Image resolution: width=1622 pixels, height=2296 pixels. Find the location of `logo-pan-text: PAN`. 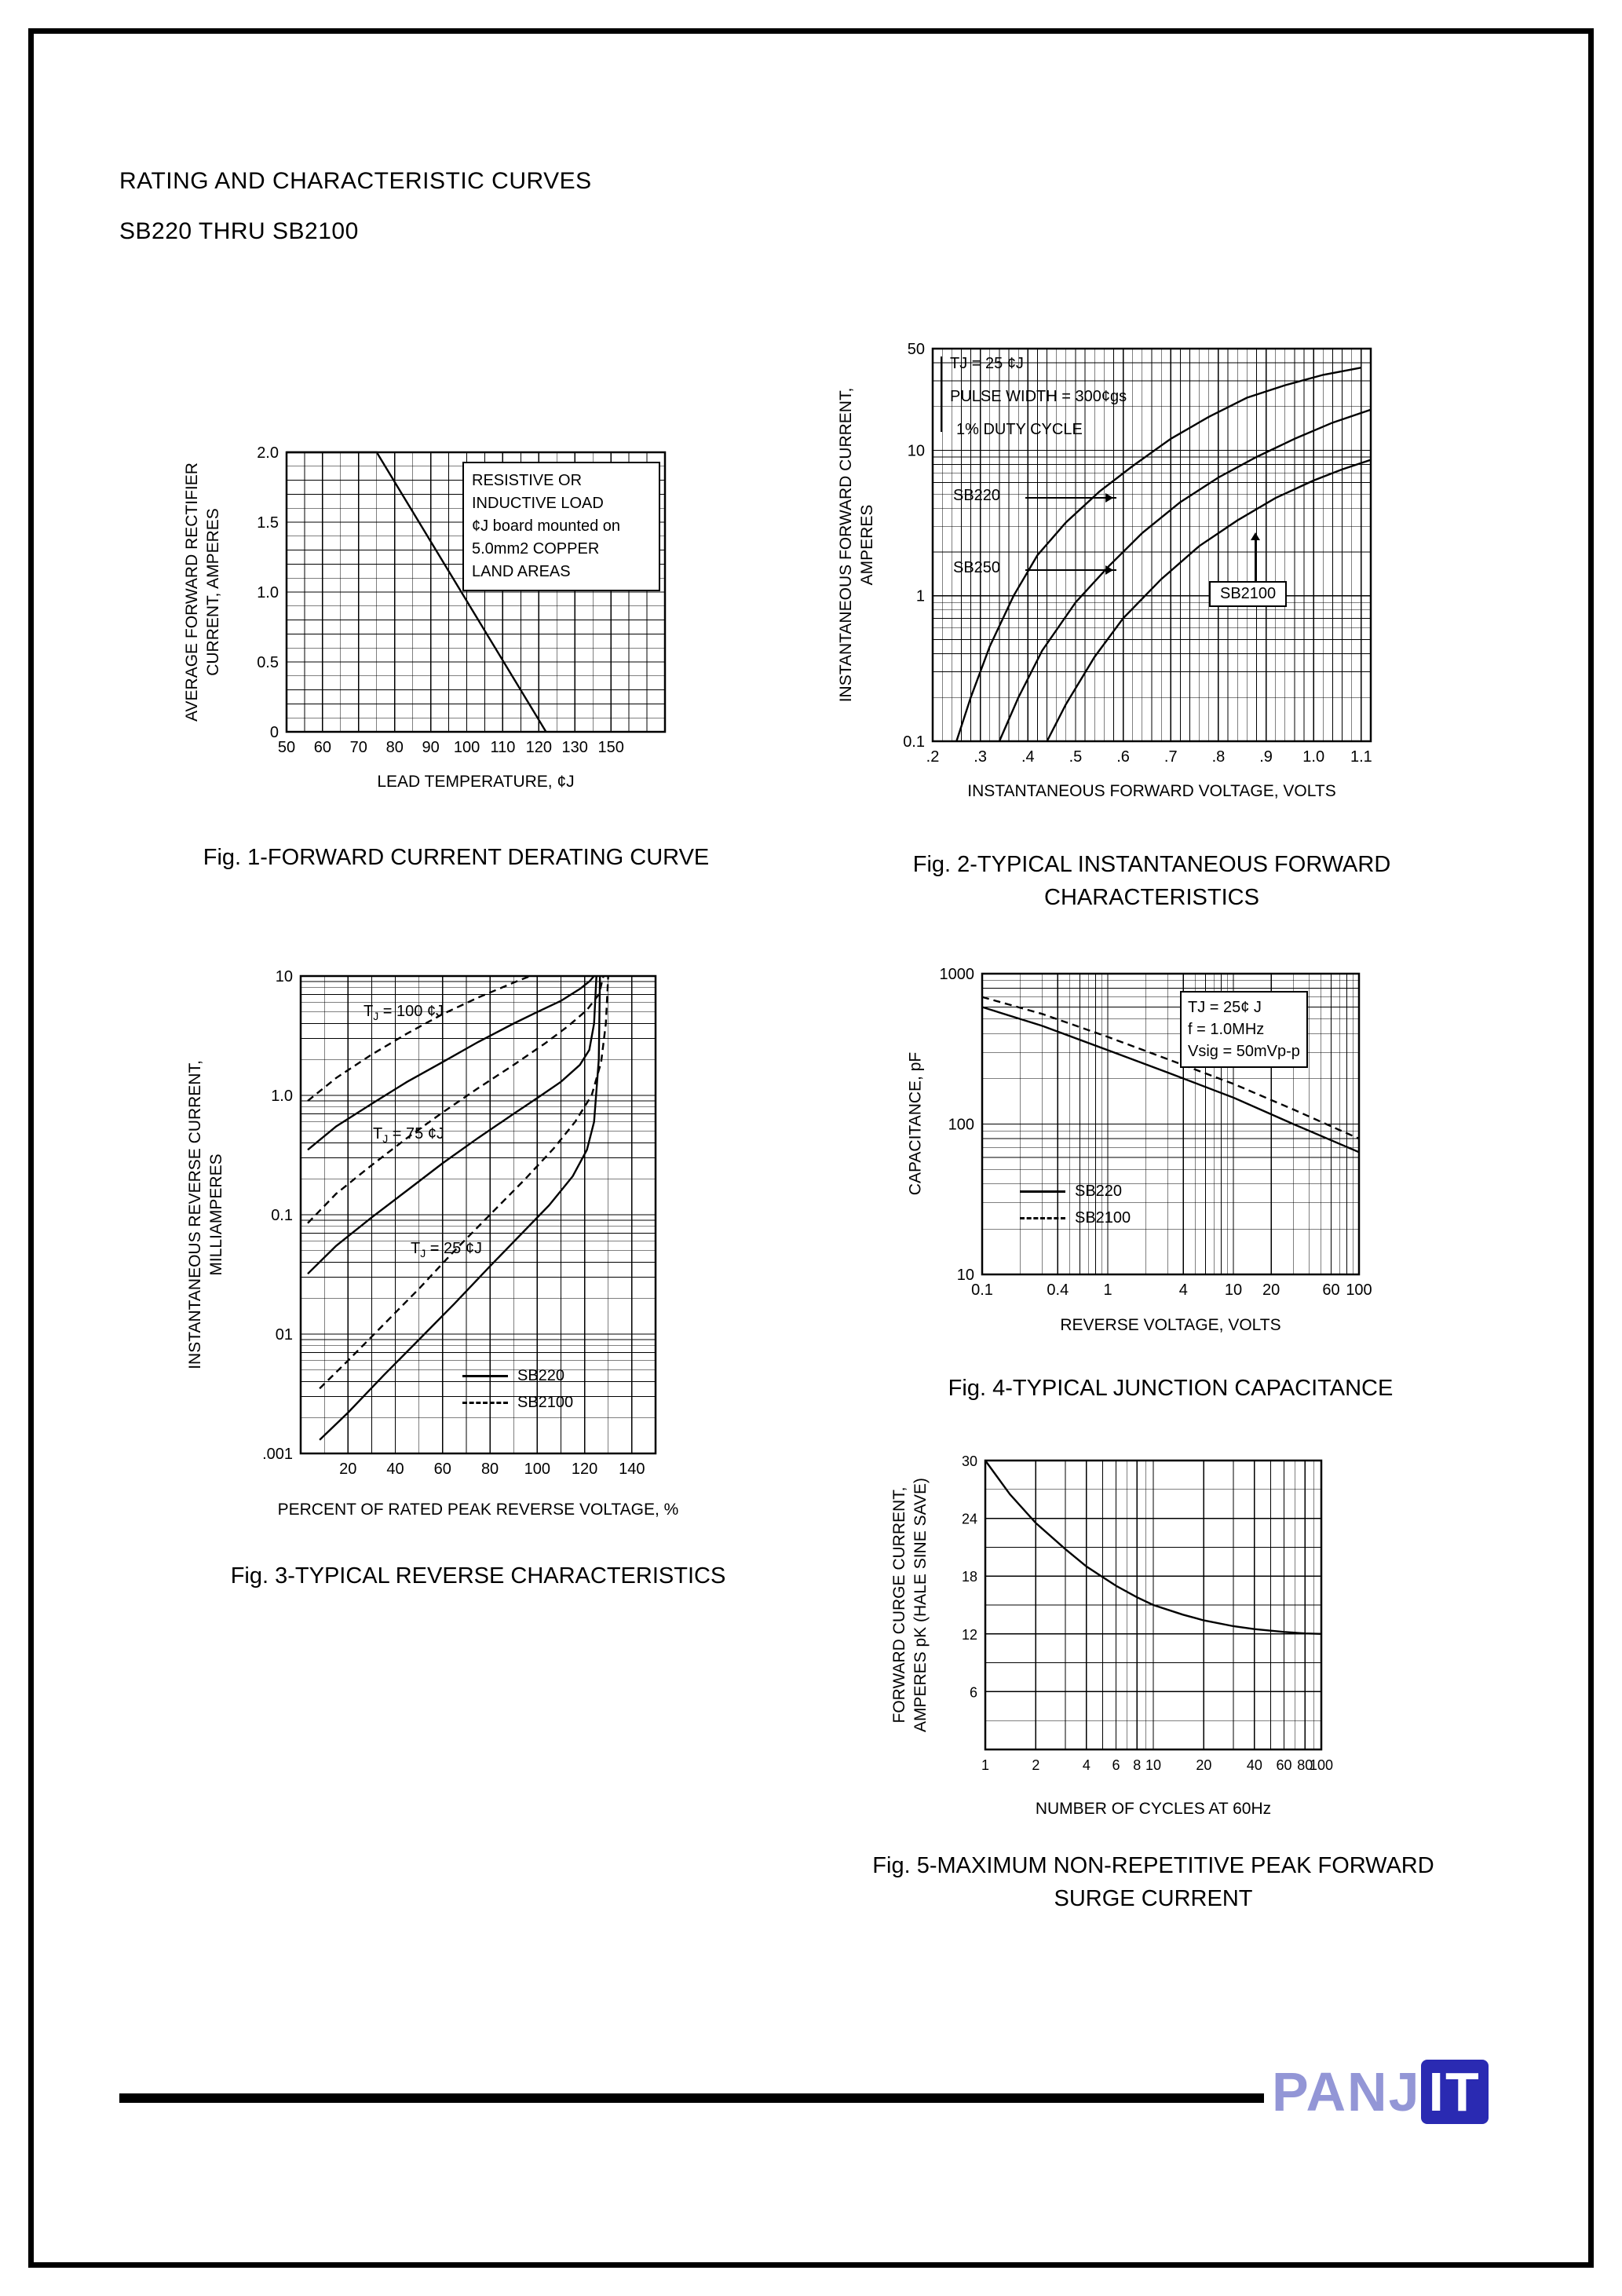

logo-pan-text: PAN is located at coordinates (1330, 2091).